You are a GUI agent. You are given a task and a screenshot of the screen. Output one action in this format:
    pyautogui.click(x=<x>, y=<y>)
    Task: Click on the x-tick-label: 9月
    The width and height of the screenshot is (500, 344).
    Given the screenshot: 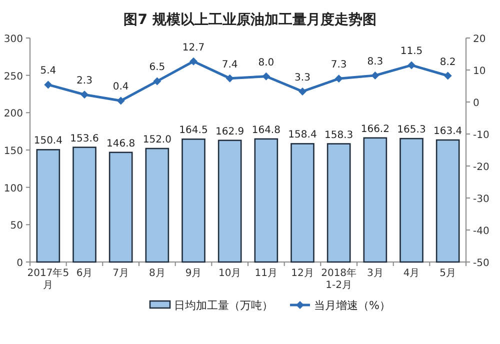 What is the action you would take?
    pyautogui.click(x=193, y=273)
    